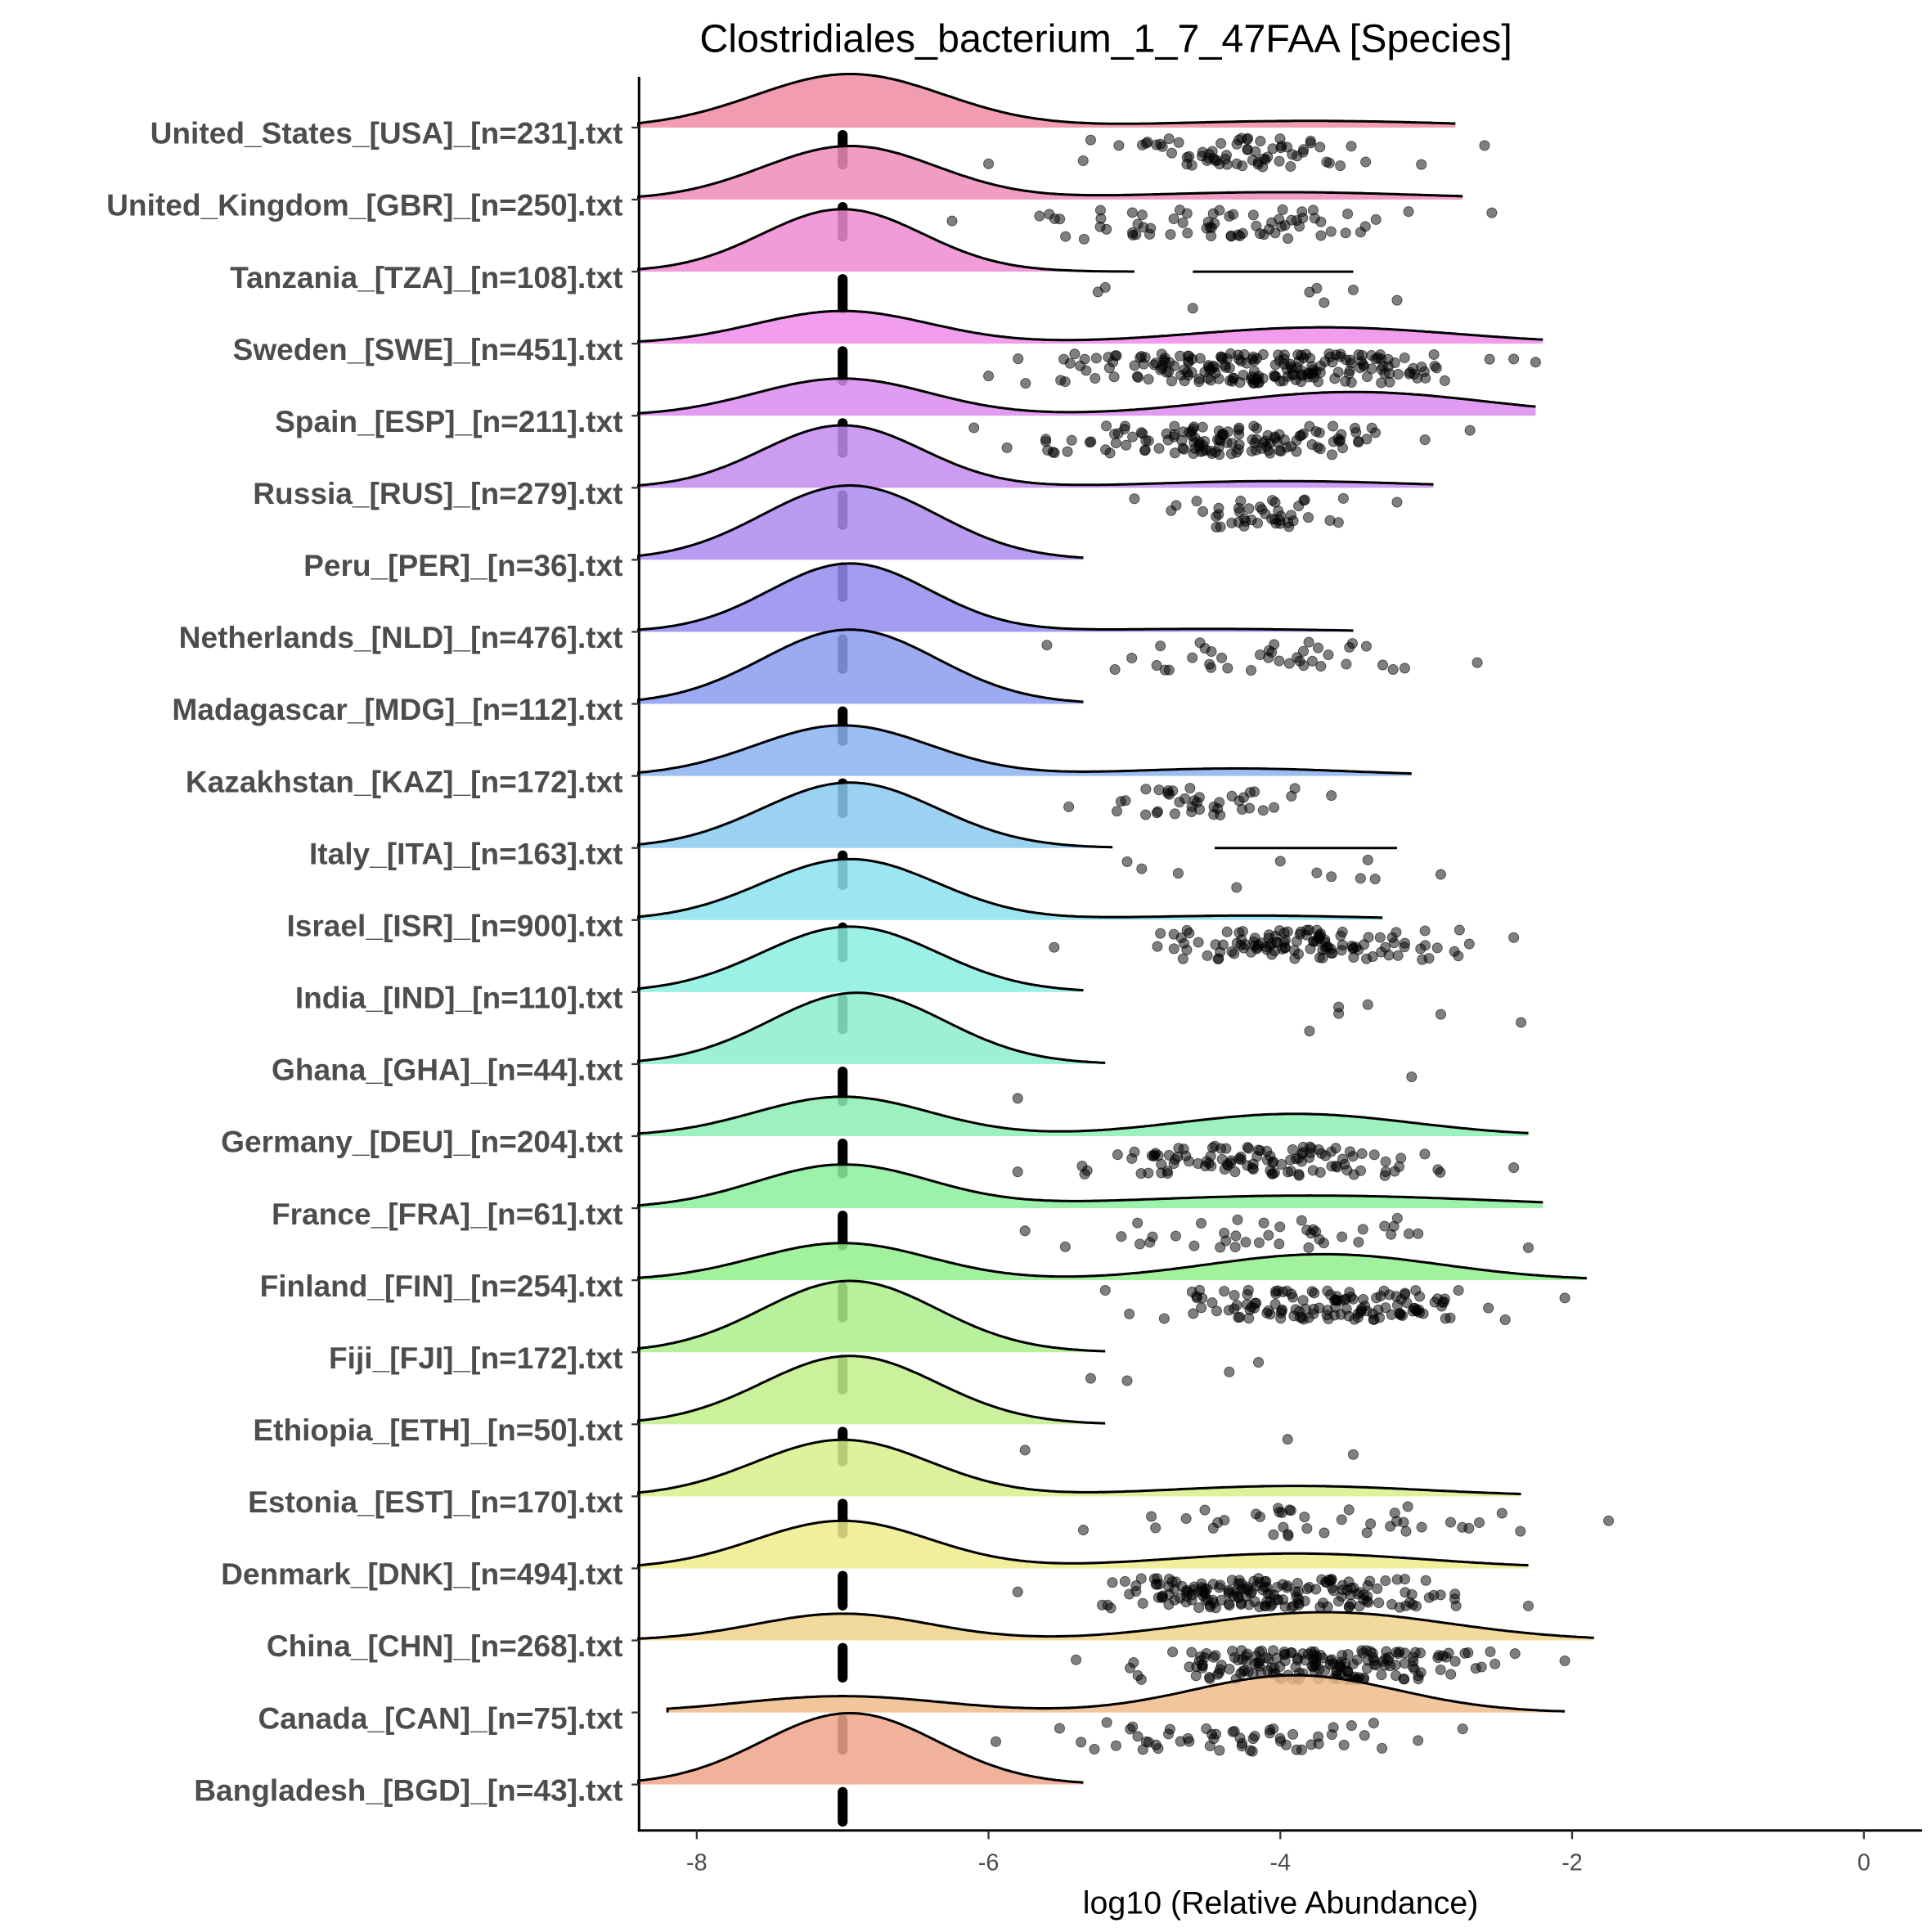  I want to click on density-outline, so click(1112, 1262).